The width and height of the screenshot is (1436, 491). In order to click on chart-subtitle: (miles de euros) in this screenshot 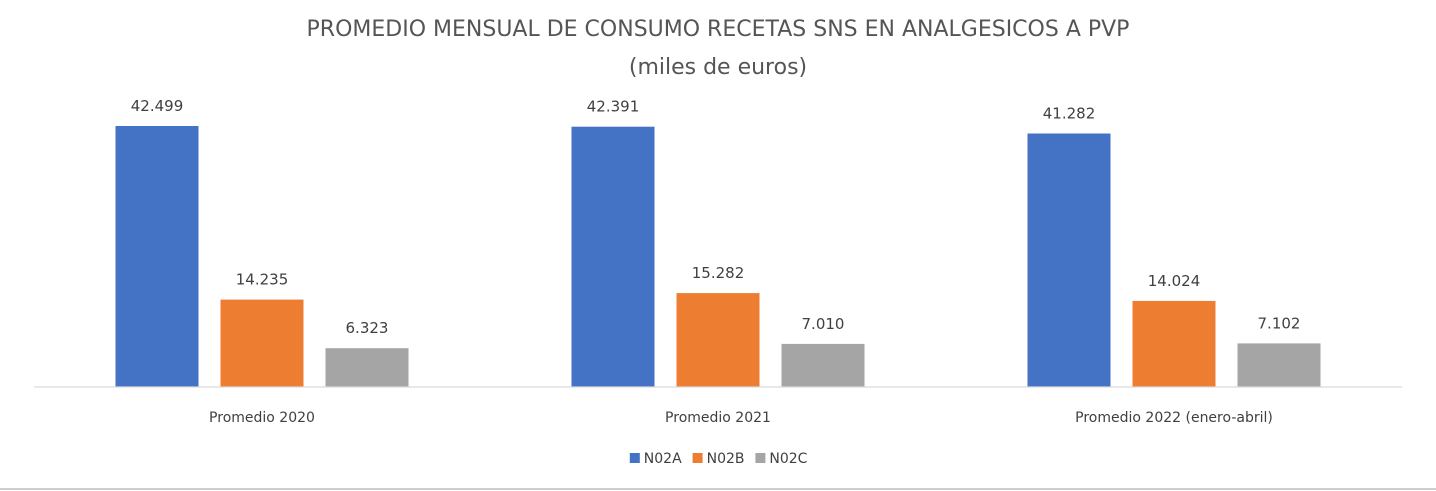, I will do `click(718, 67)`.